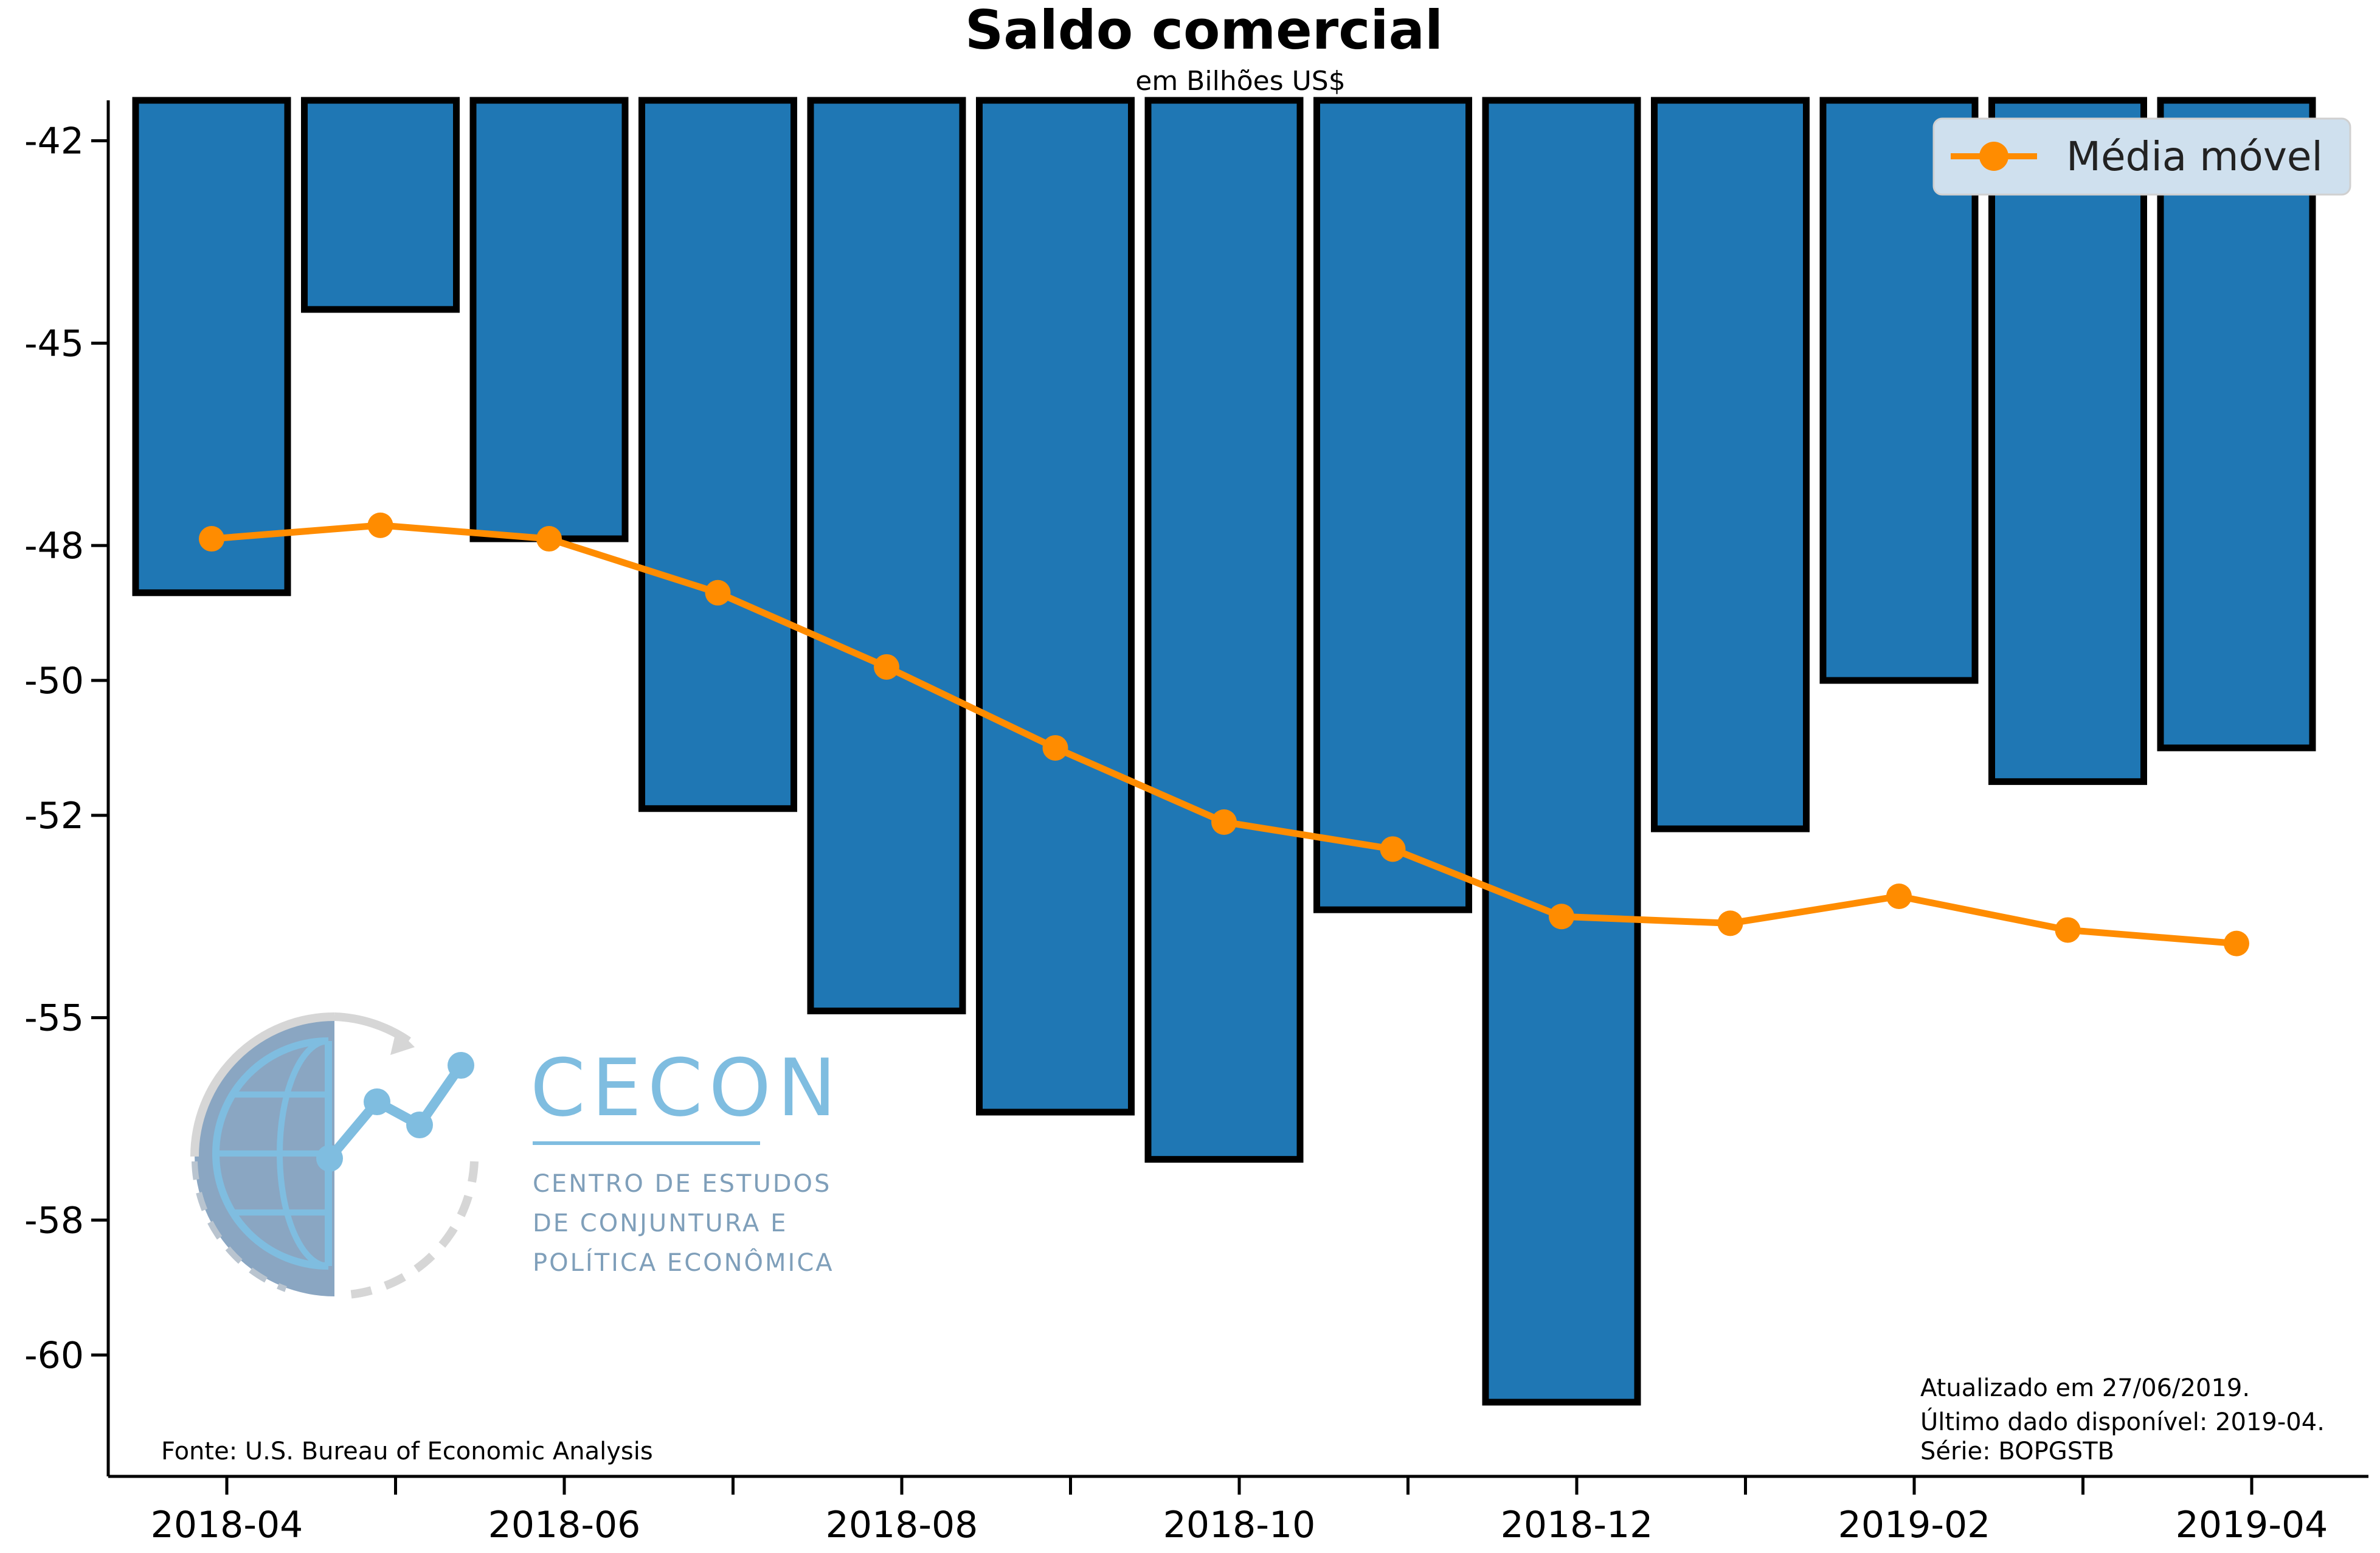 The width and height of the screenshot is (2380, 1553). Describe the element at coordinates (1993, 156) in the screenshot. I see `legend-marker` at that location.